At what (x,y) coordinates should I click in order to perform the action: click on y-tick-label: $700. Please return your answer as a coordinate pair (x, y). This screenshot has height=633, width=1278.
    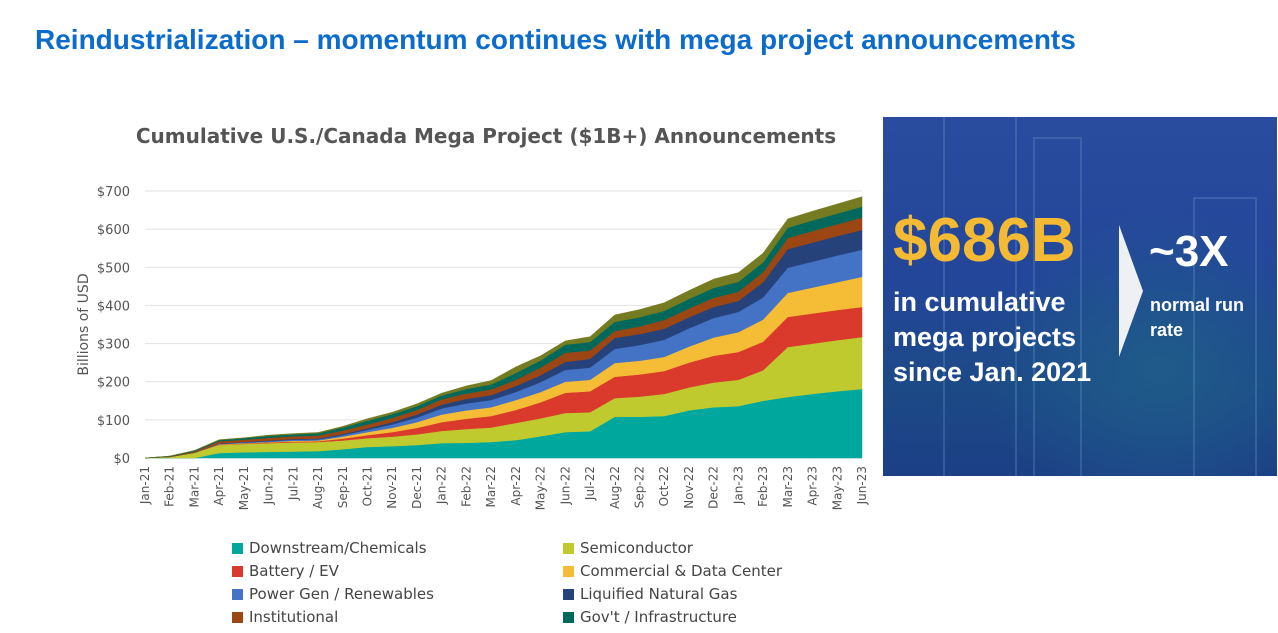
    Looking at the image, I should click on (113, 192).